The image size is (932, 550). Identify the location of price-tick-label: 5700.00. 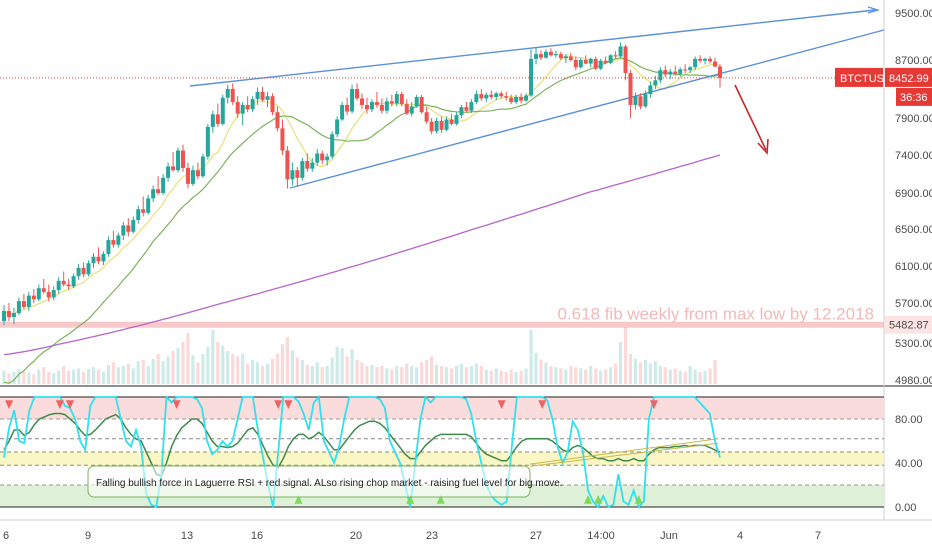
(913, 304).